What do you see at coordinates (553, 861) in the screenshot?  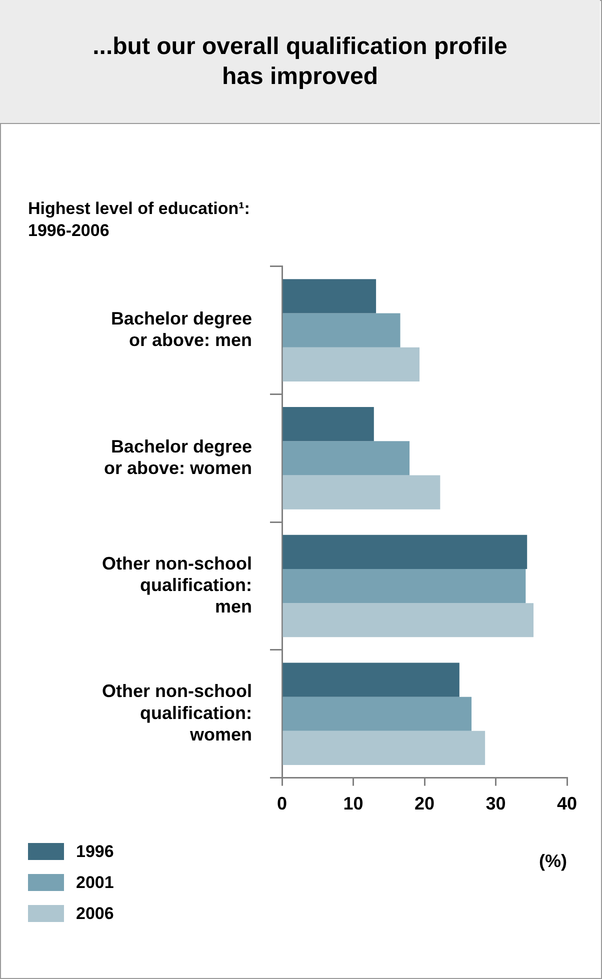 I see `x-axis-title: (%)` at bounding box center [553, 861].